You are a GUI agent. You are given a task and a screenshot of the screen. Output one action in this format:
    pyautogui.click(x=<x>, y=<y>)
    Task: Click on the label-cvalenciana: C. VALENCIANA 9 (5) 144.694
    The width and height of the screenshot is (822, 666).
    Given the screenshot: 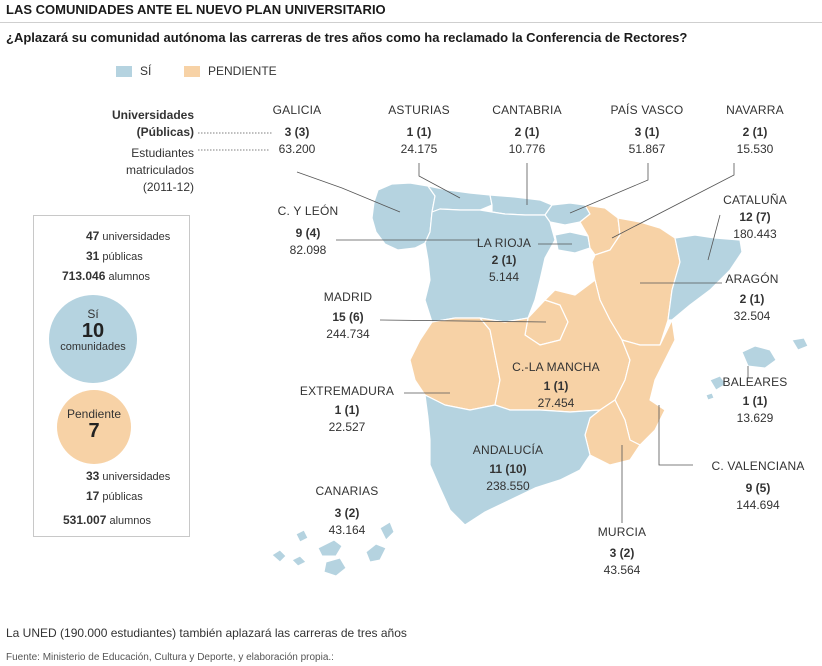 What is the action you would take?
    pyautogui.click(x=758, y=486)
    